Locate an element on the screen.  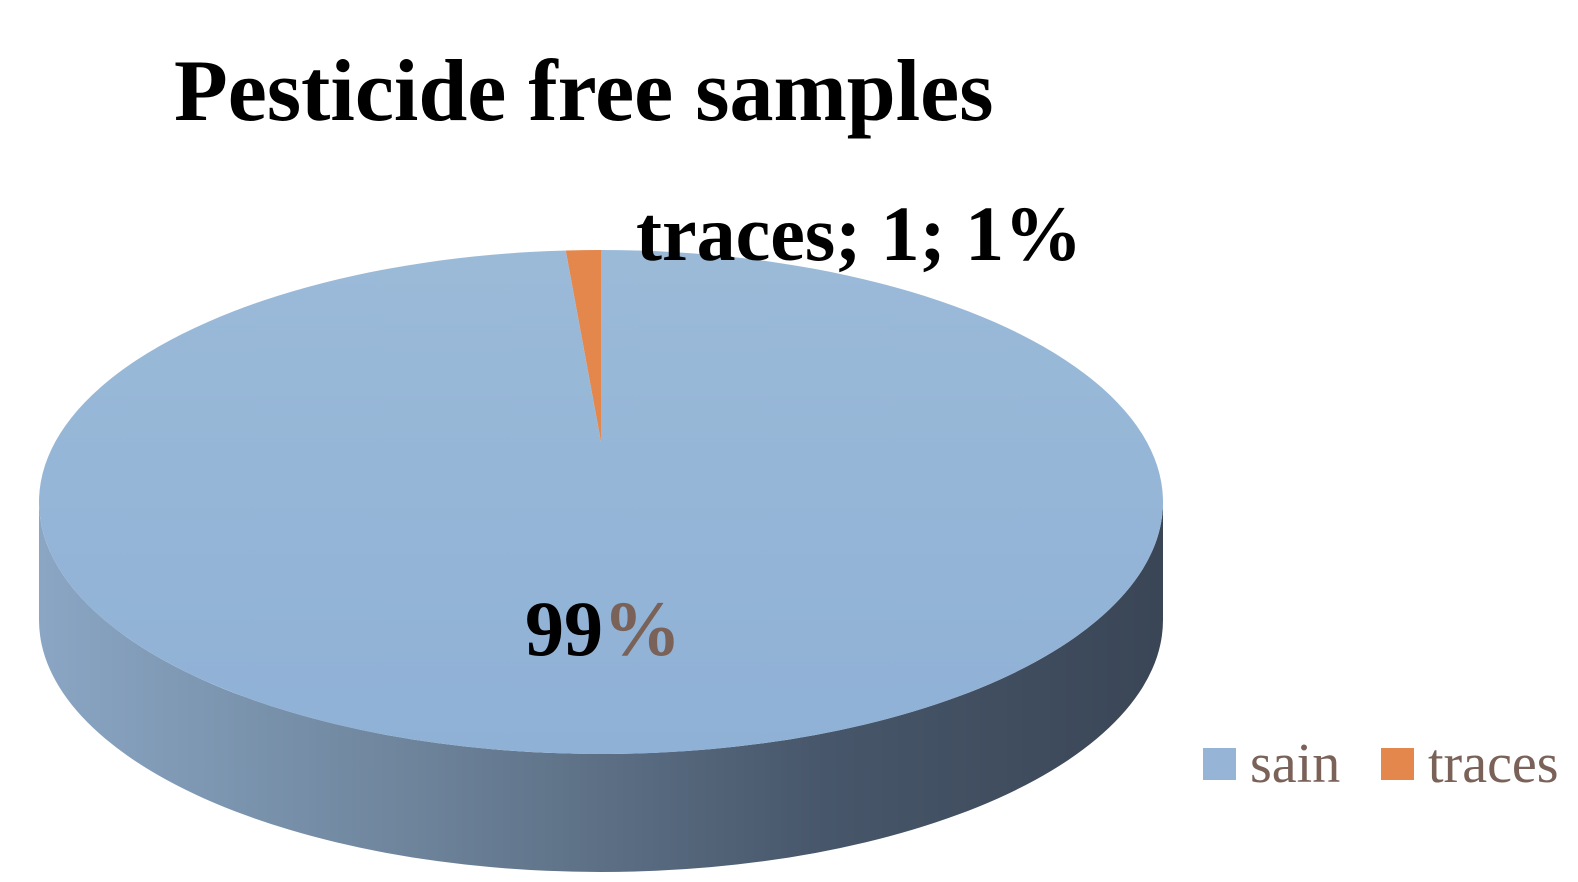
data-label-sain: 99% is located at coordinates (603, 628).